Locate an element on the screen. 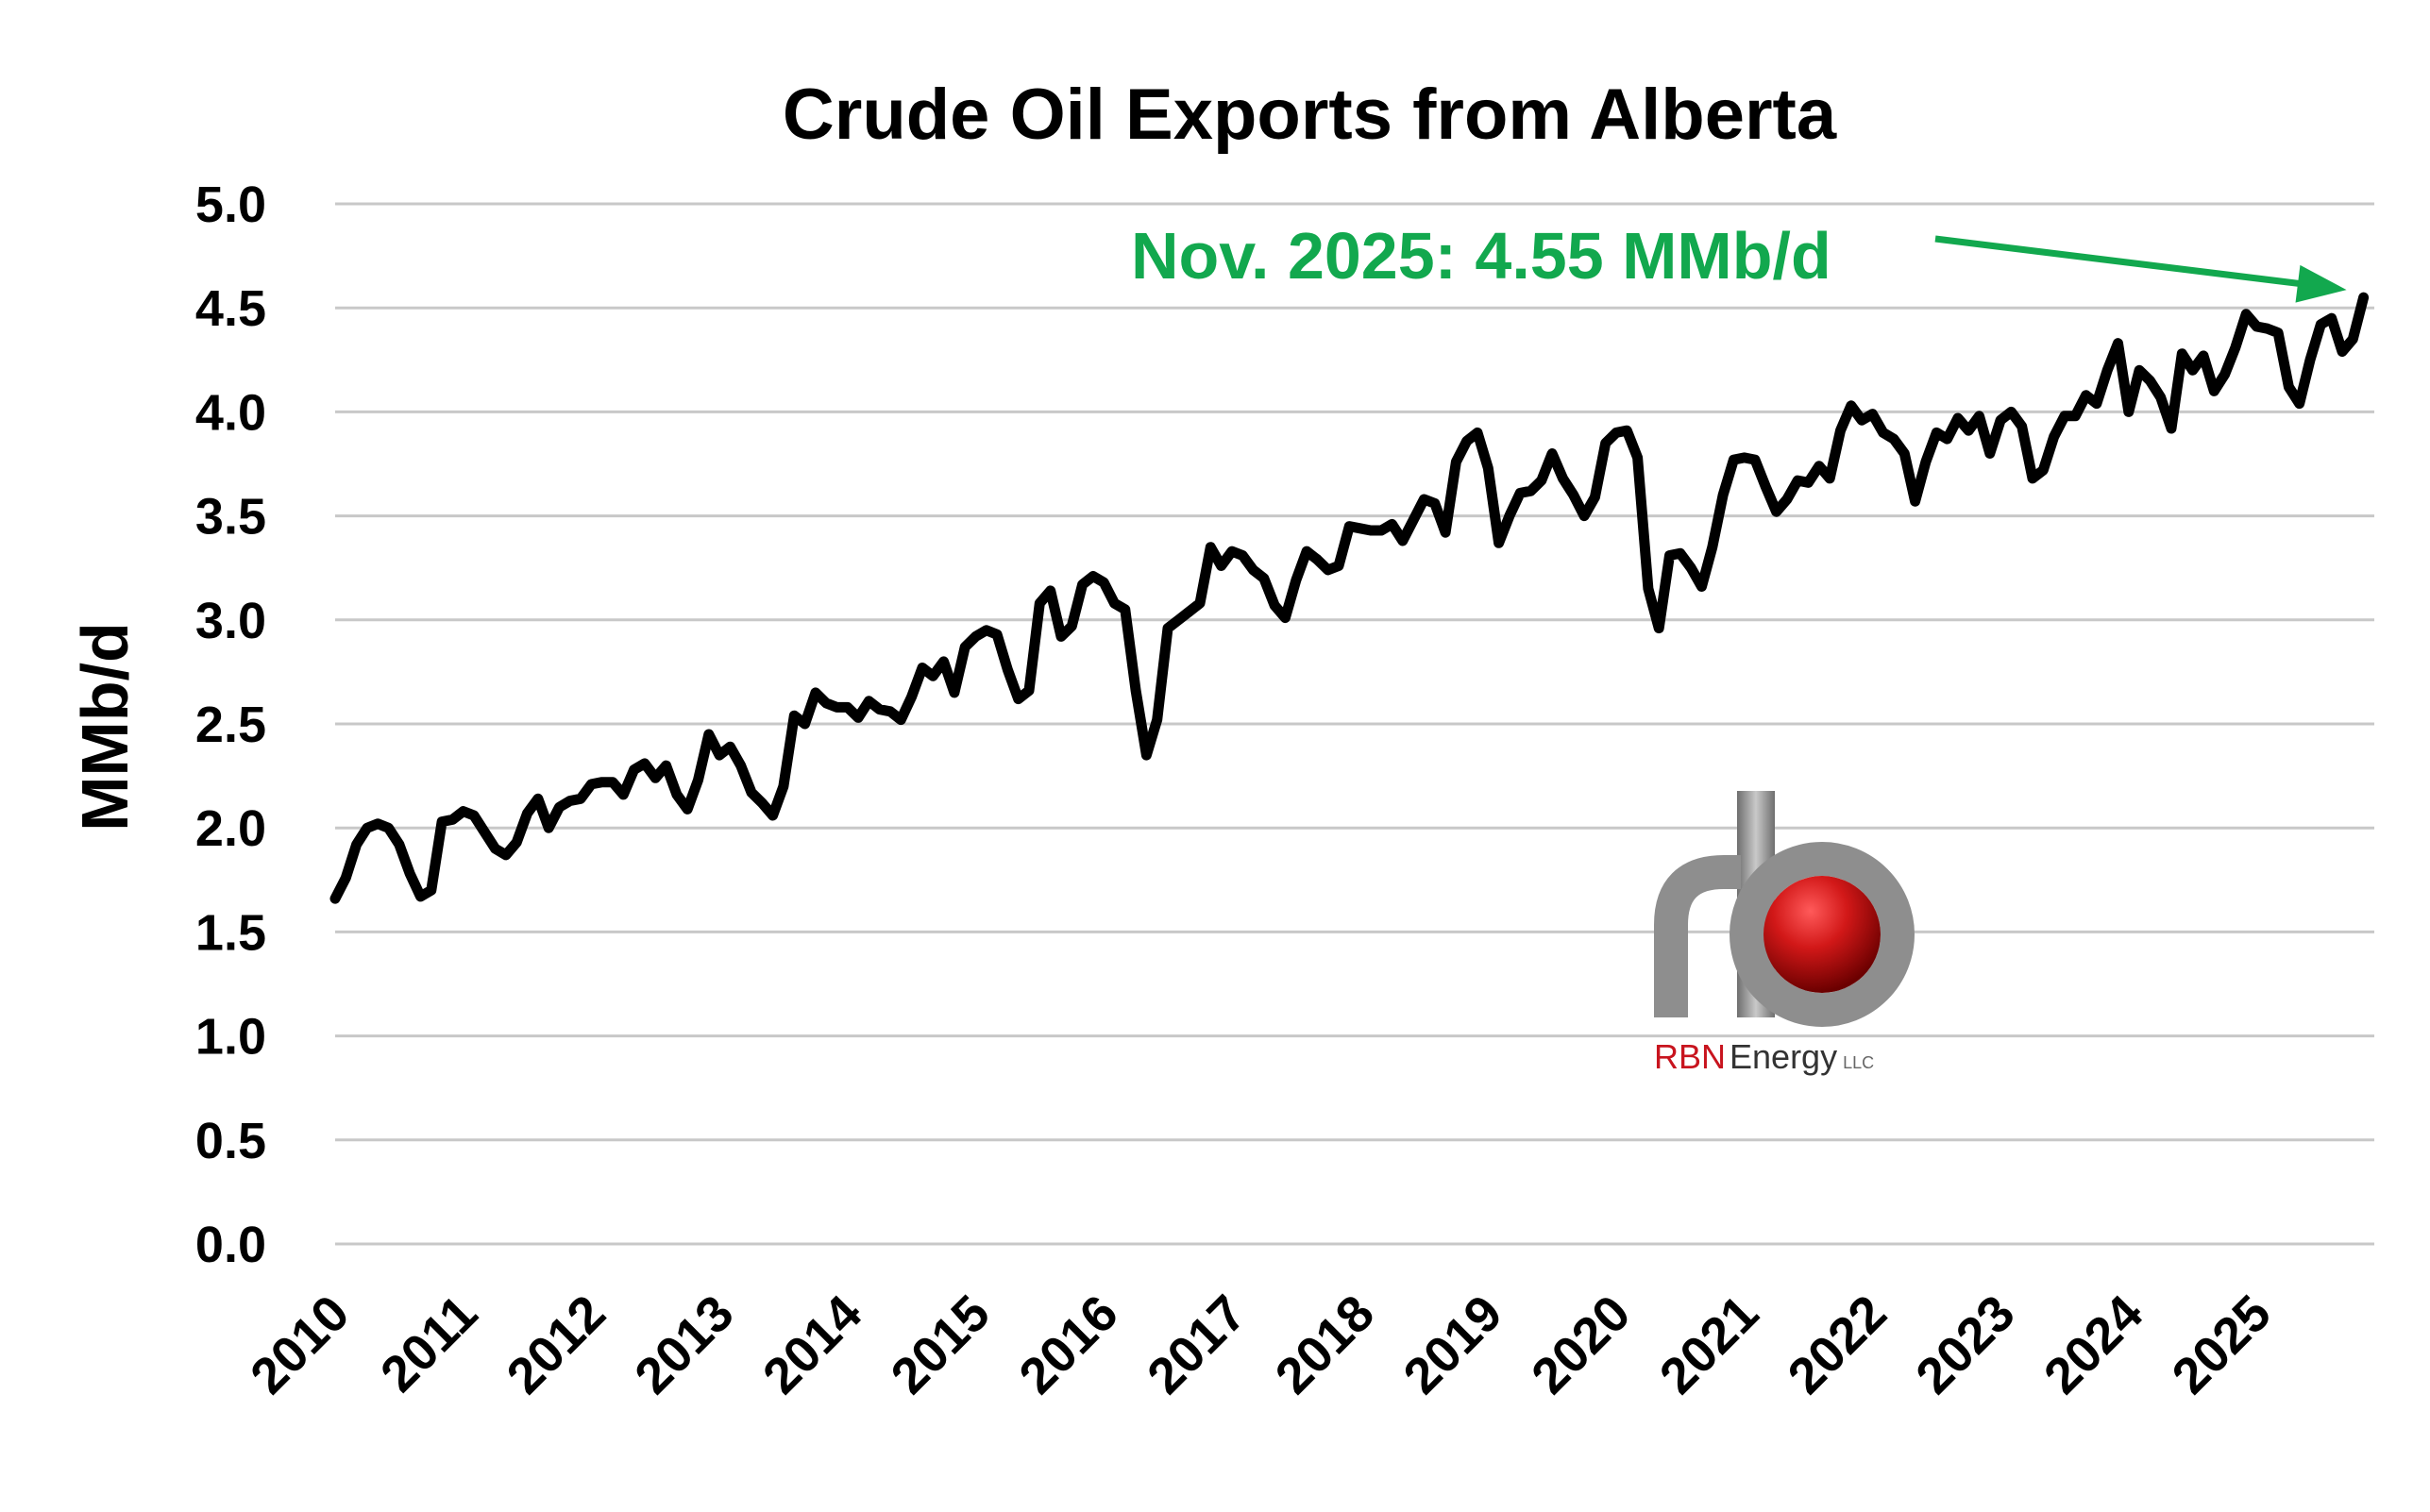 This screenshot has width=2430, height=1512. x-tick-label: 2010 is located at coordinates (300, 1344).